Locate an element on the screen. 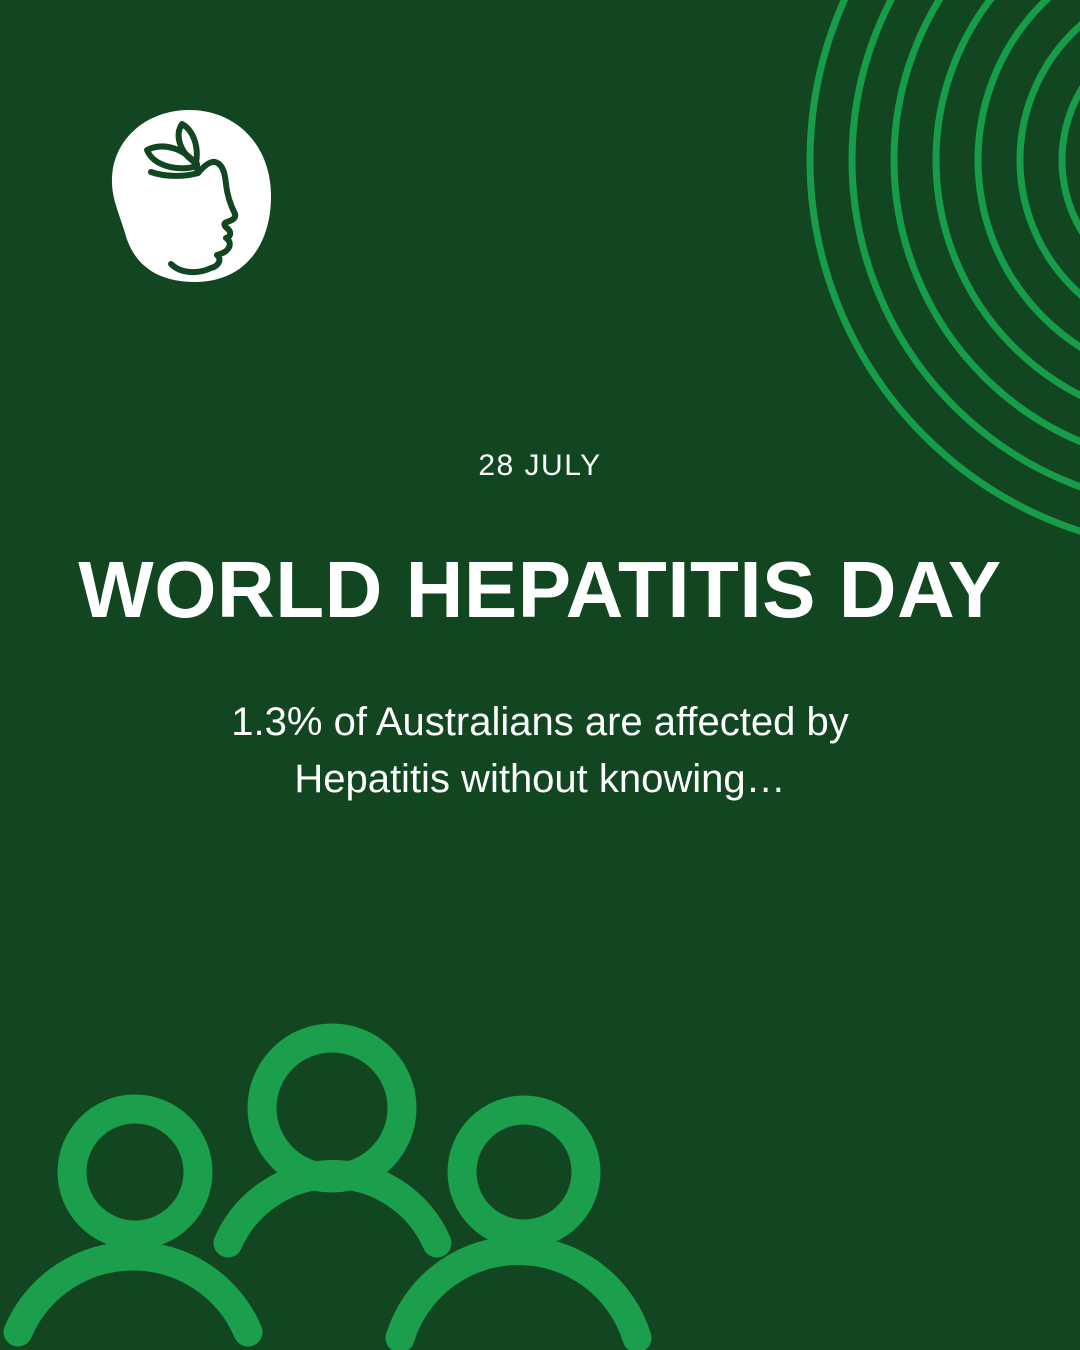 The image size is (1080, 1350). page-title: WORLD HEPATITIS DAY is located at coordinates (540, 589).